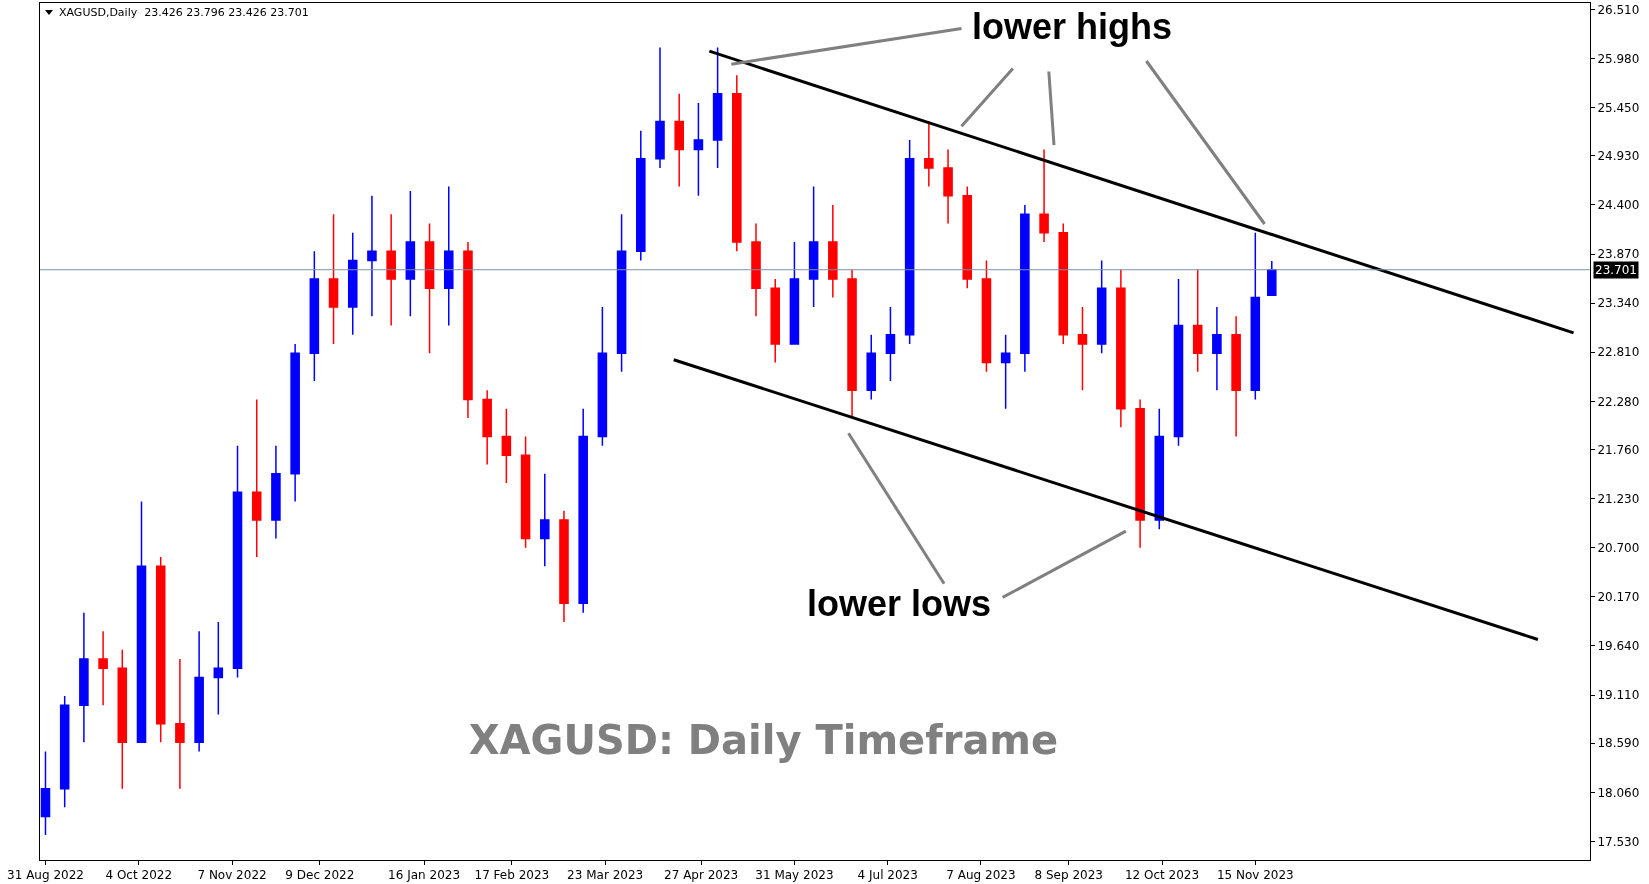 The image size is (1649, 884). What do you see at coordinates (763, 740) in the screenshot?
I see `text: XAGUSD: Daily Timeframe` at bounding box center [763, 740].